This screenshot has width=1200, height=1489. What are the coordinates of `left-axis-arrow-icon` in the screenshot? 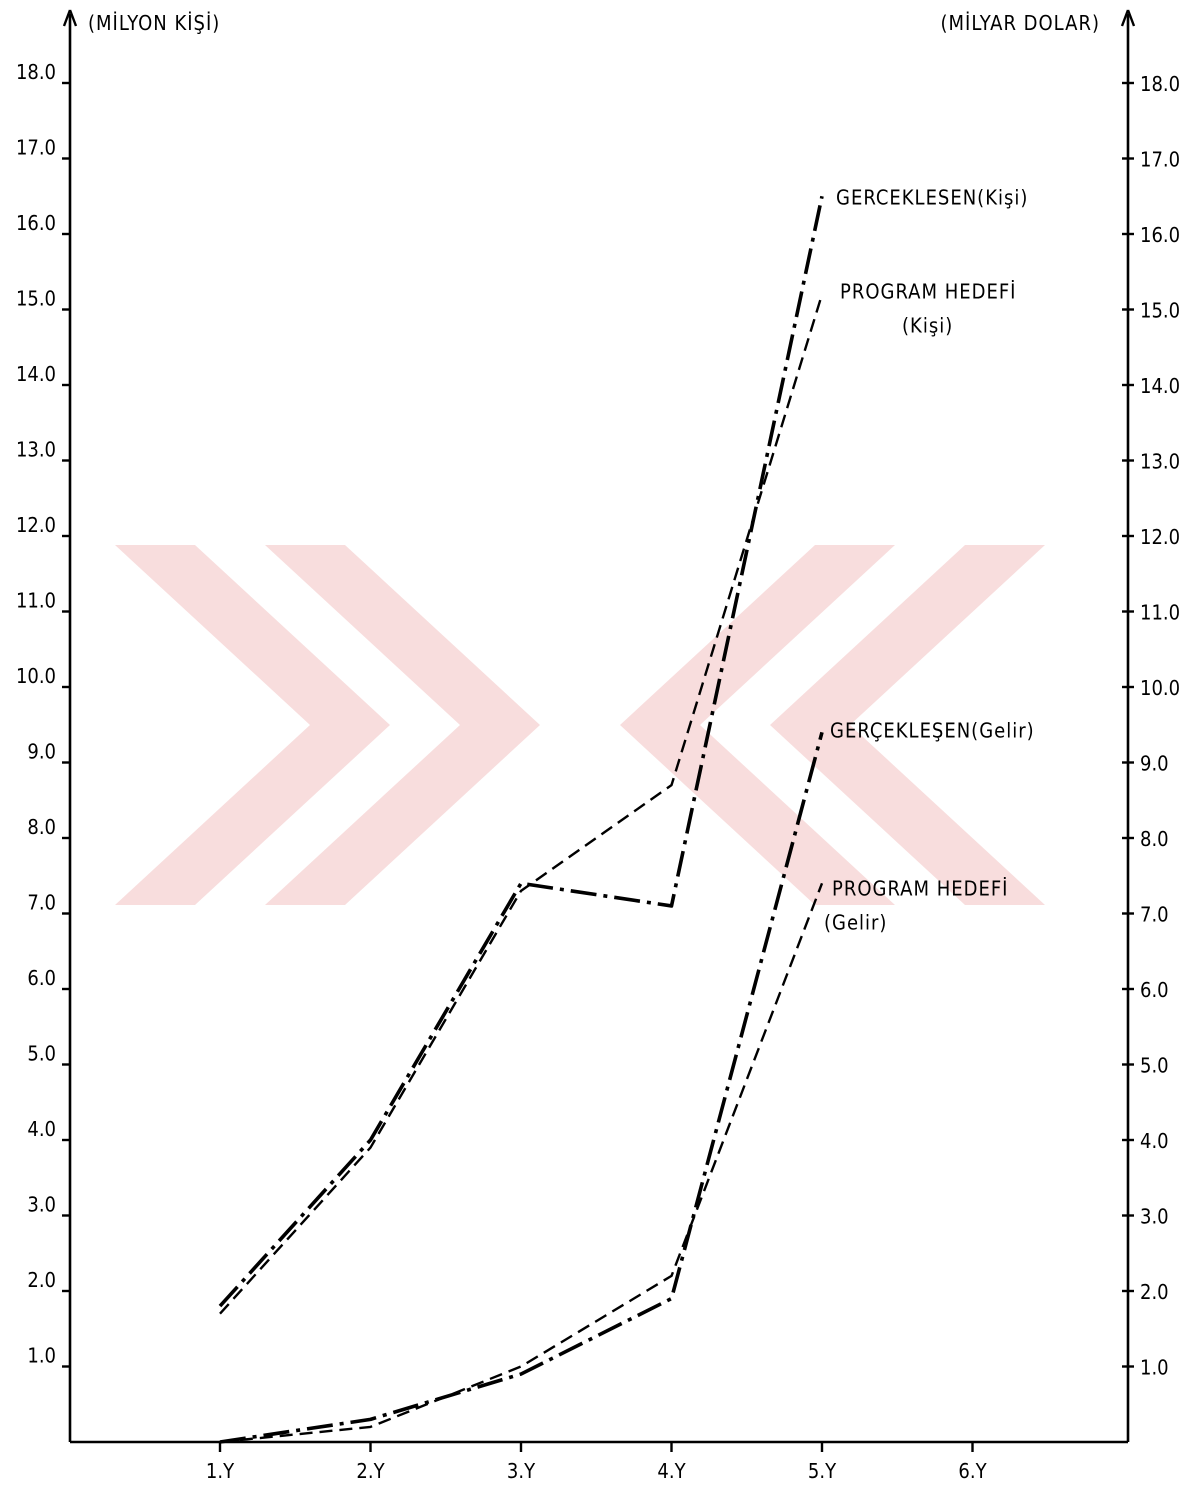 It's located at (70, 18).